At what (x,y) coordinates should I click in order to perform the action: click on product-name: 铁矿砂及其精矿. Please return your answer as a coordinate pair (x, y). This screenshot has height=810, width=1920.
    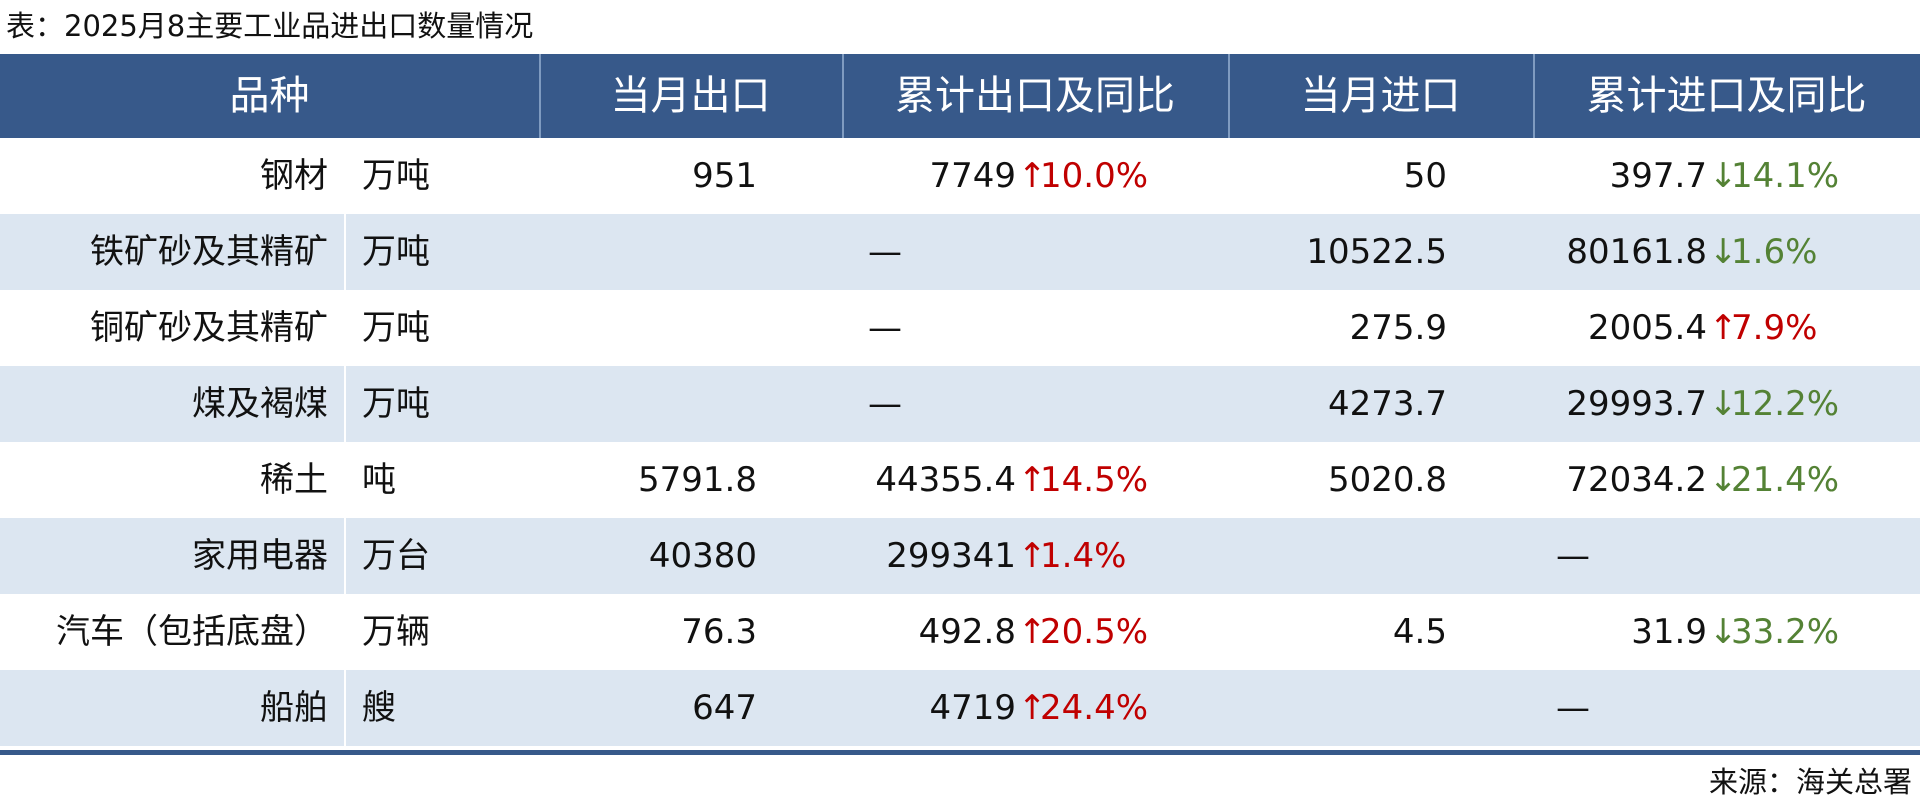
    Looking at the image, I should click on (209, 252).